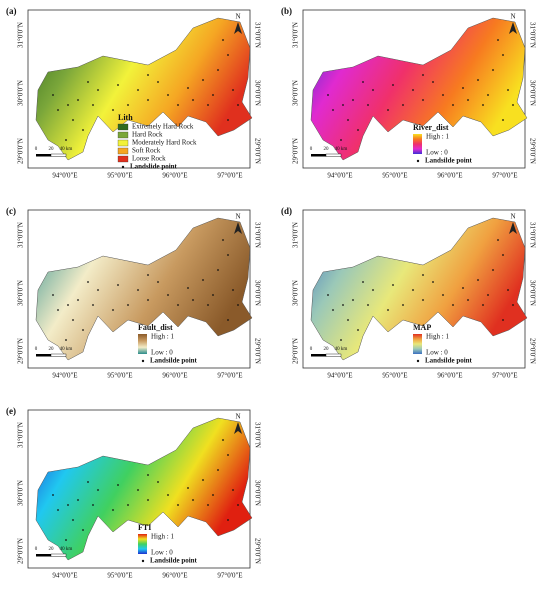 This screenshot has width=550, height=594. What do you see at coordinates (286, 211) in the screenshot?
I see `panel-label: (d)` at bounding box center [286, 211].